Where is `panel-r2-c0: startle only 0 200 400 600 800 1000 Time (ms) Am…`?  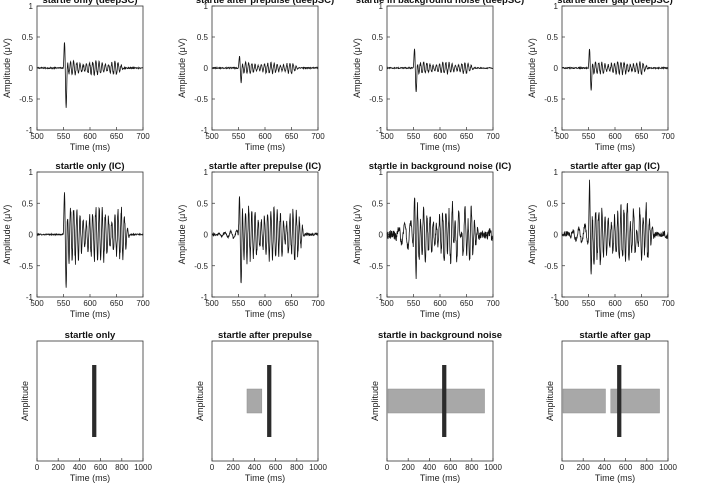 panel-r2-c0: startle only 0 200 400 600 800 1000 Time (ms) Am… is located at coordinates (86, 406).